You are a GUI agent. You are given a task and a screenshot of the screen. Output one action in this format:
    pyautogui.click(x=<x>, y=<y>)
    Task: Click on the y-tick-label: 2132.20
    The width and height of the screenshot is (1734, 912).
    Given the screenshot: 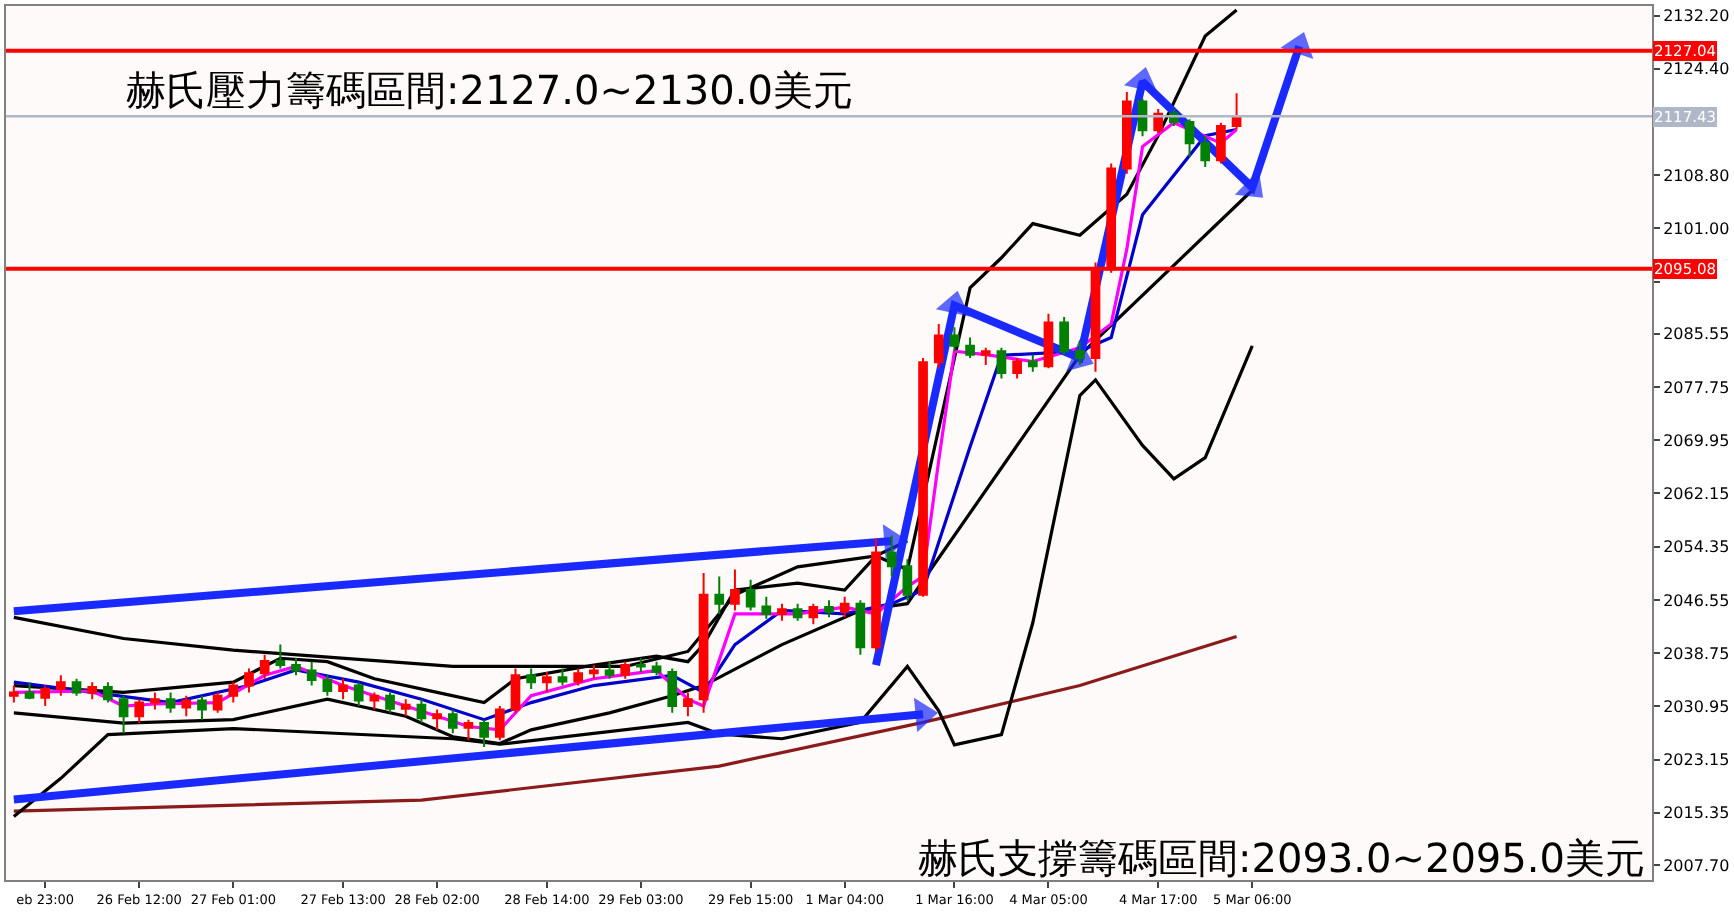 What is the action you would take?
    pyautogui.click(x=1696, y=16)
    